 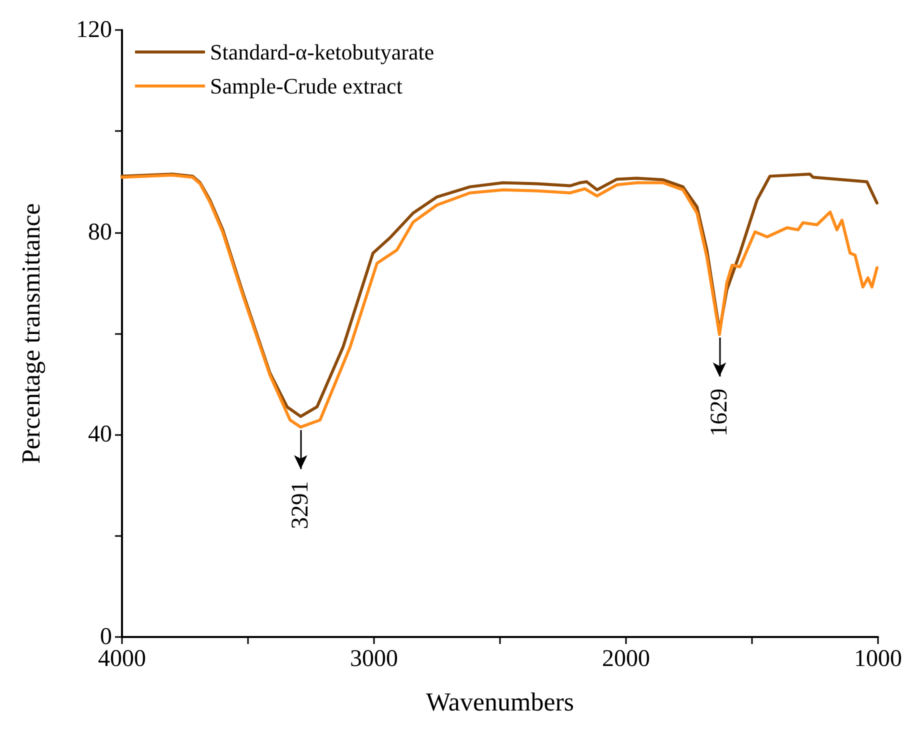 I want to click on annotation: 1629, so click(x=719, y=412).